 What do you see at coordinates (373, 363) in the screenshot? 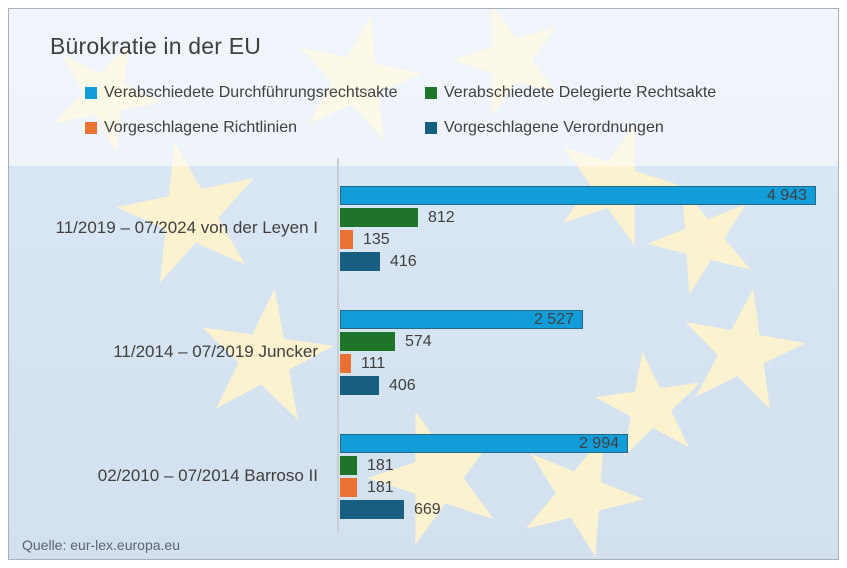
I see `value-label: 111` at bounding box center [373, 363].